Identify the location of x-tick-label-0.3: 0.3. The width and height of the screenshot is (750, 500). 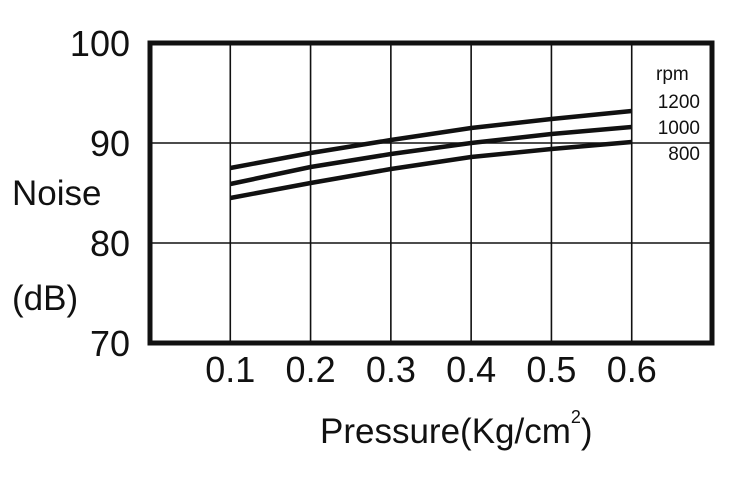
(391, 369).